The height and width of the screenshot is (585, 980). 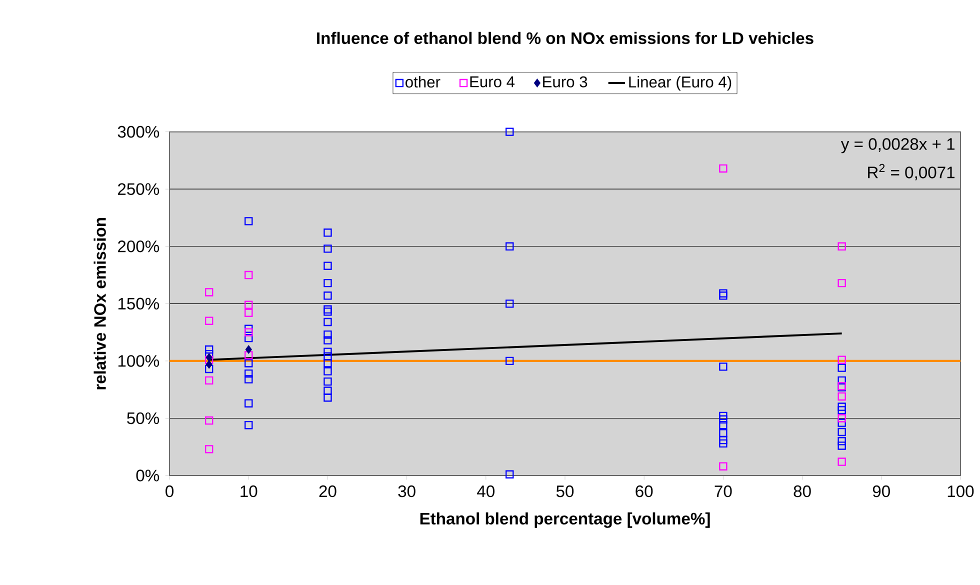 I want to click on legend-label: Euro 4, so click(x=492, y=82).